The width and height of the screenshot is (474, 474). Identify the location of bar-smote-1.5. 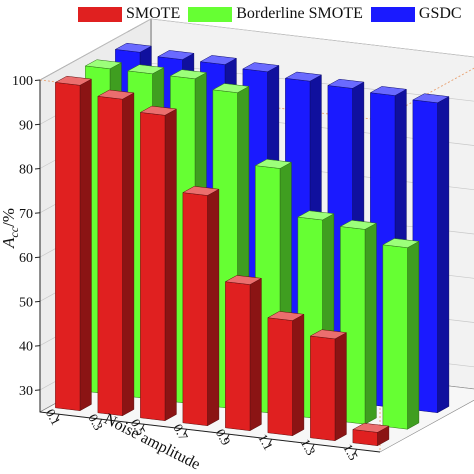
(371, 435).